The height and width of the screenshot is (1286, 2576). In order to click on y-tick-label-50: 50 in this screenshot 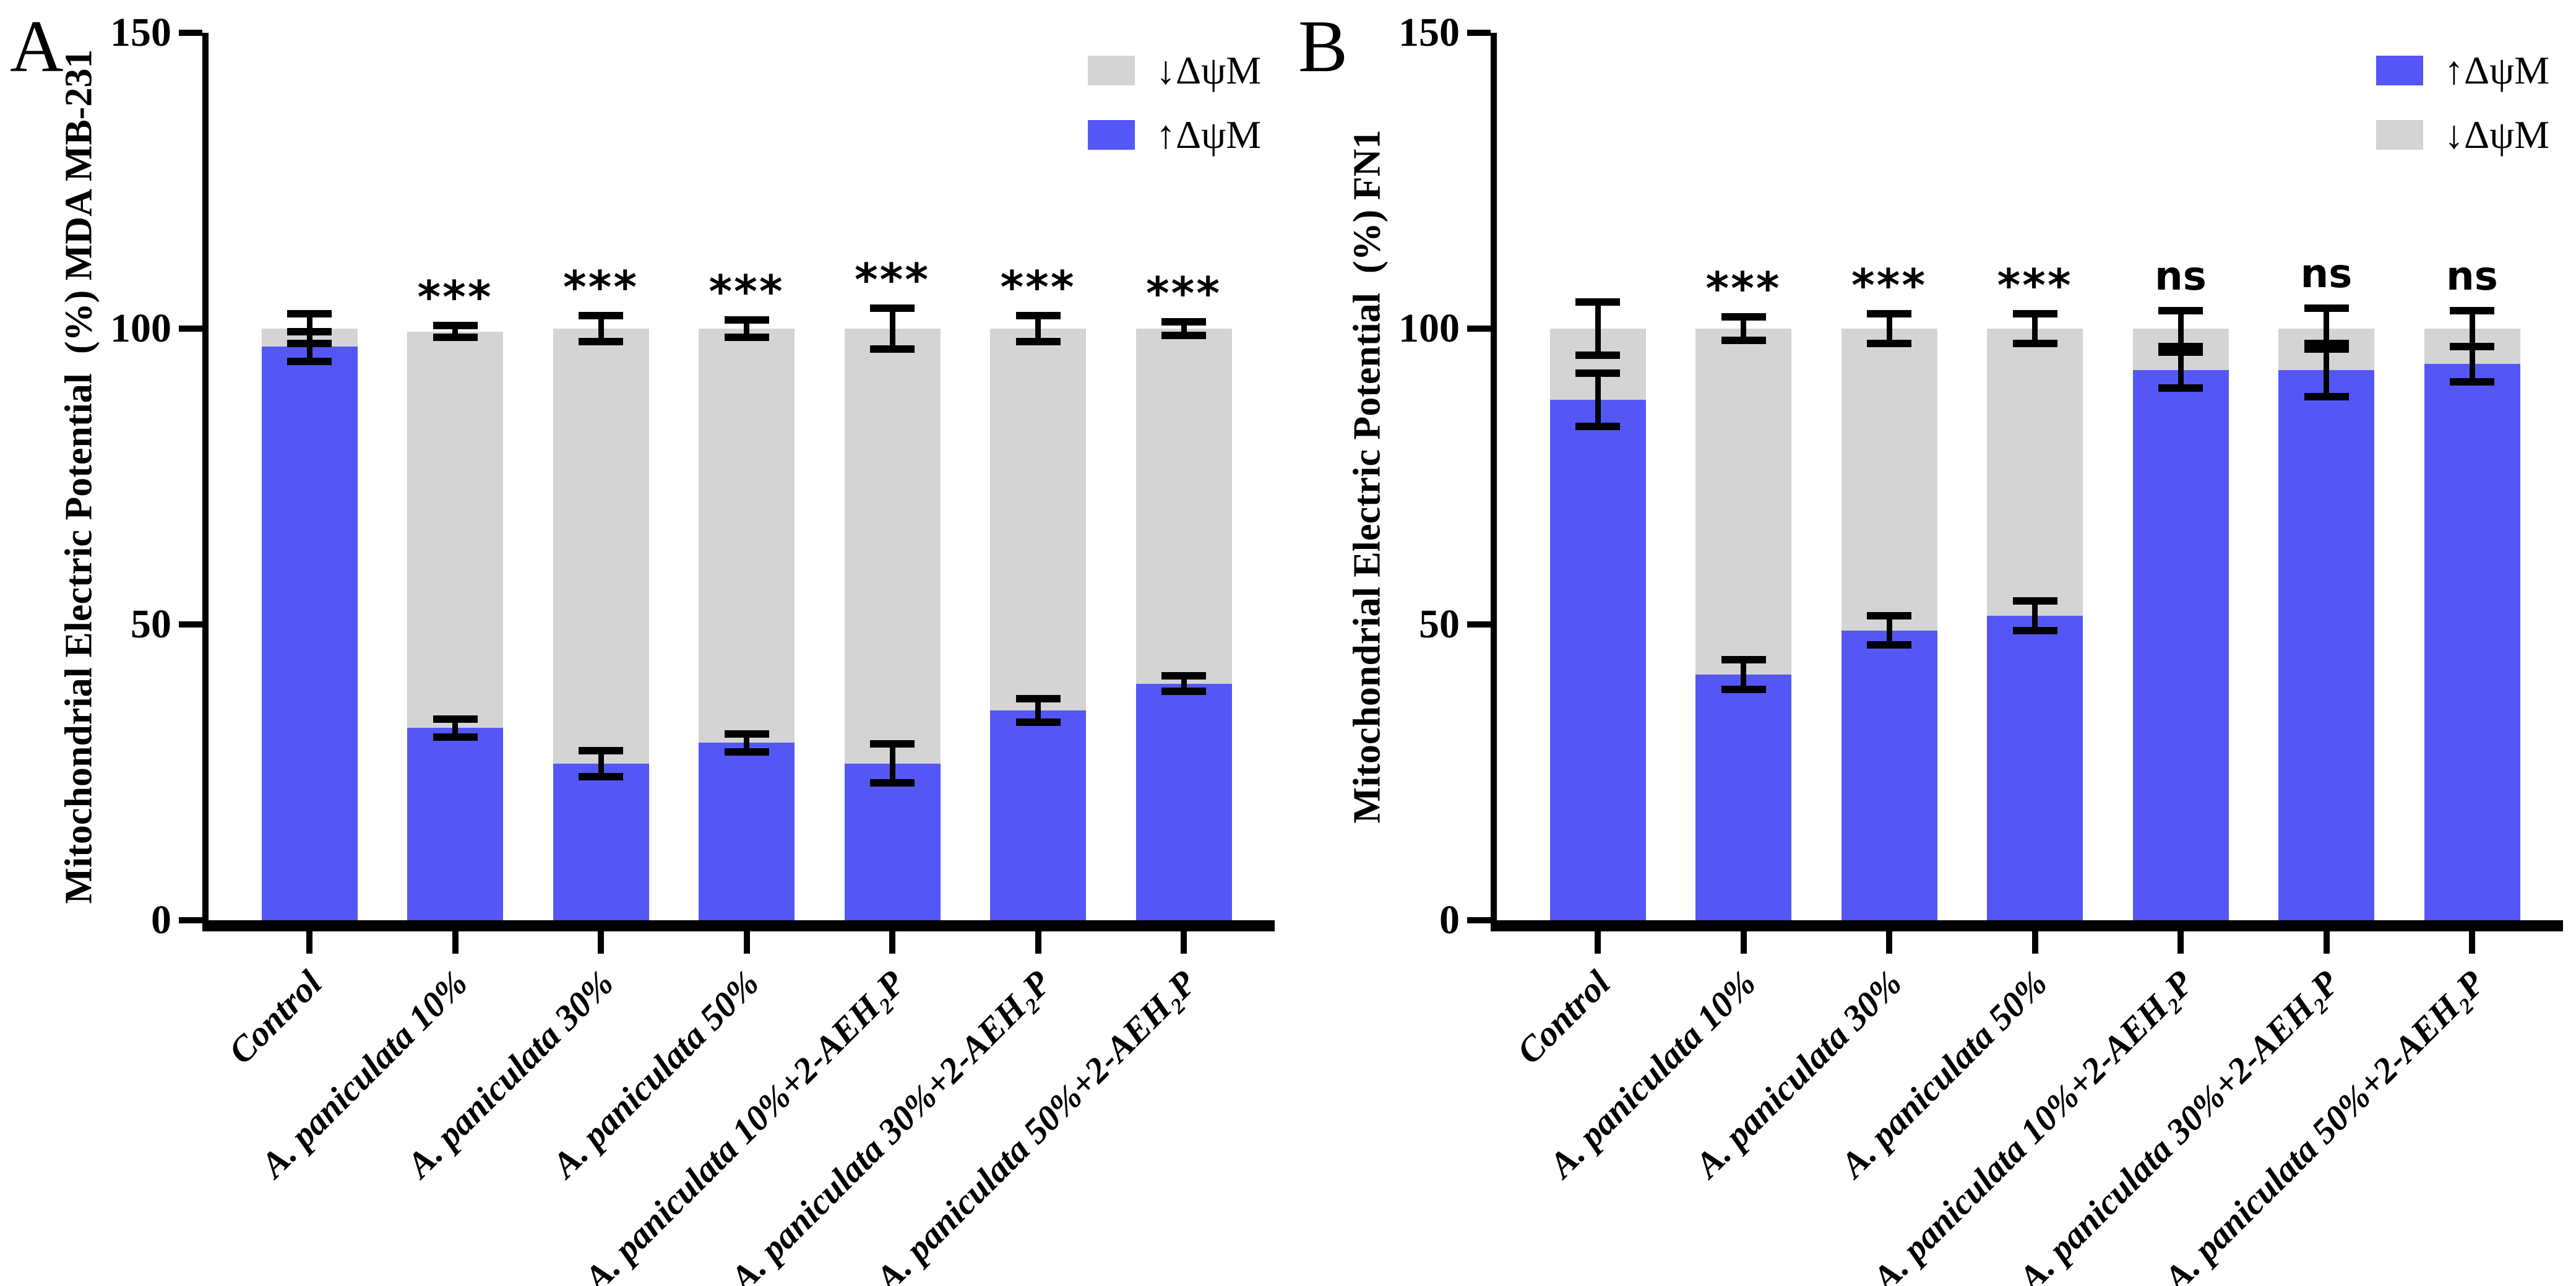, I will do `click(1439, 624)`.